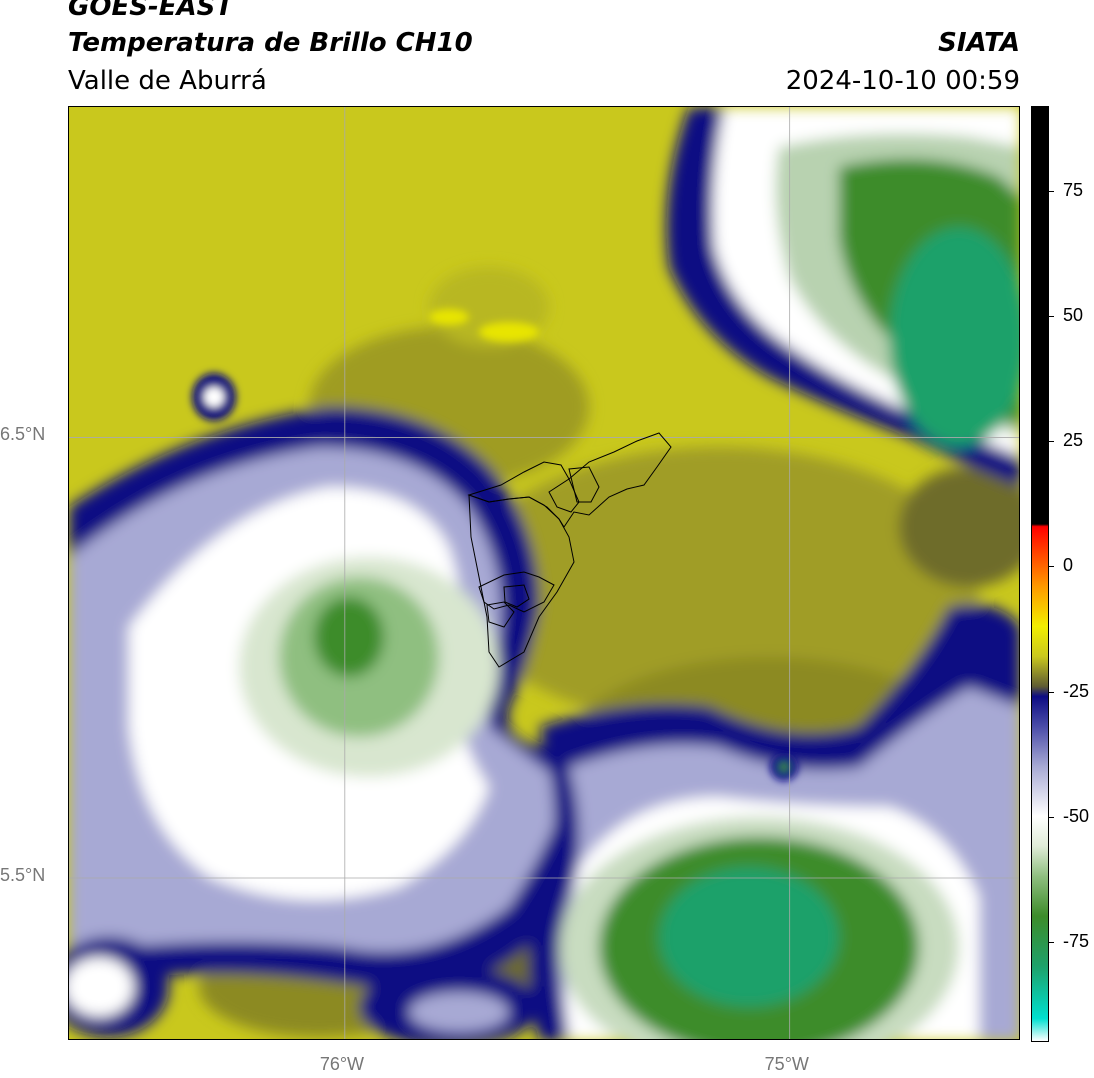  I want to click on municipal-boundaries, so click(569, 550).